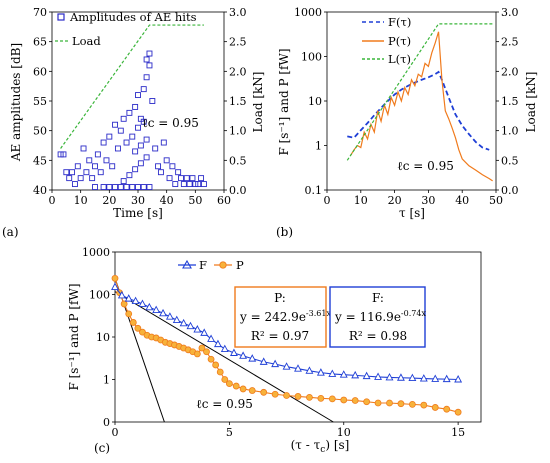 The width and height of the screenshot is (550, 463). Describe the element at coordinates (238, 71) in the screenshot. I see `y2tick-label-a: 2.0` at that location.